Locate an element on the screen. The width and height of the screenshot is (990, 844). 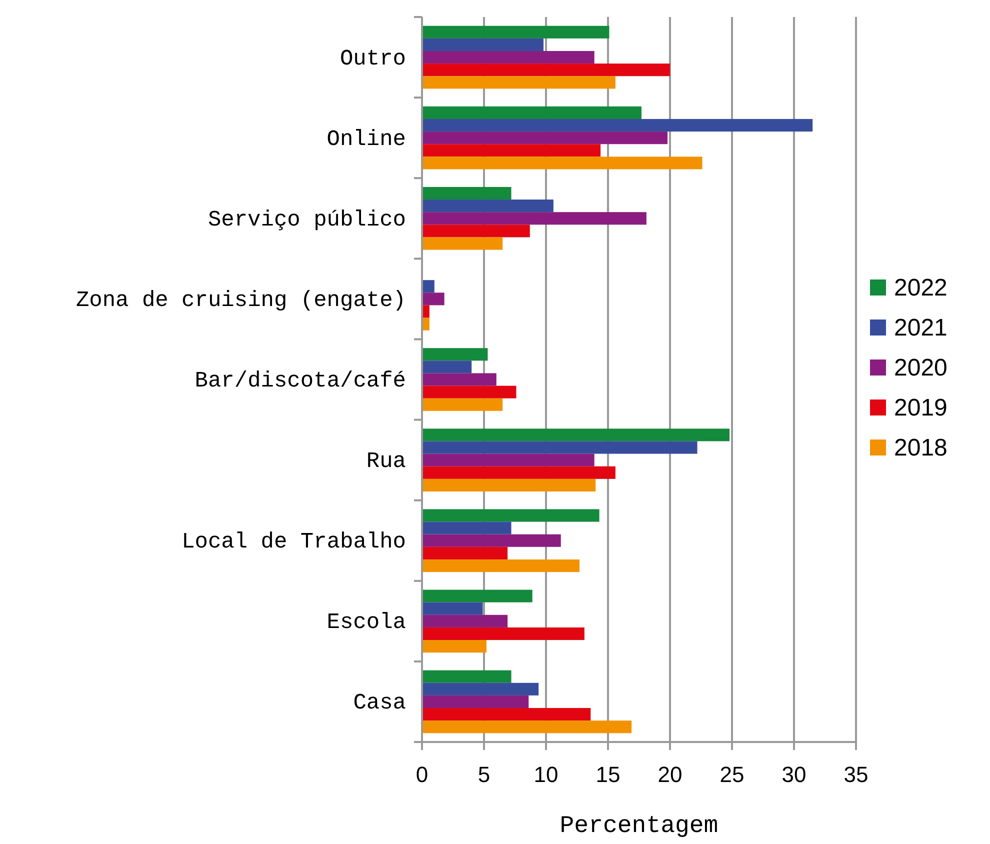
x-tick-label: 30 is located at coordinates (794, 774).